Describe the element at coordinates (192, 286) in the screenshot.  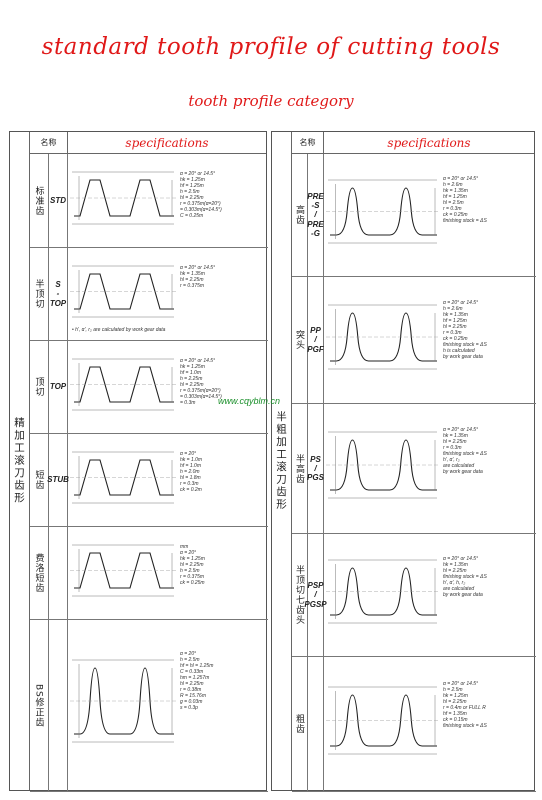
I see `param-line: r = 0.375m` at that location.